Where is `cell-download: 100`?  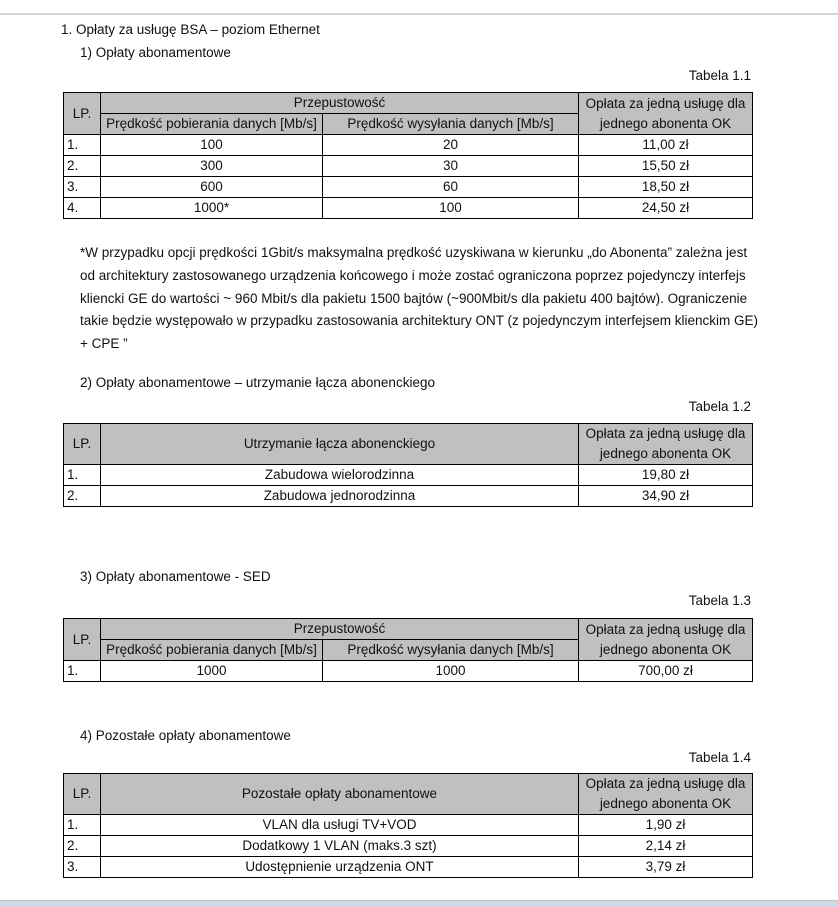
cell-download: 100 is located at coordinates (211, 145).